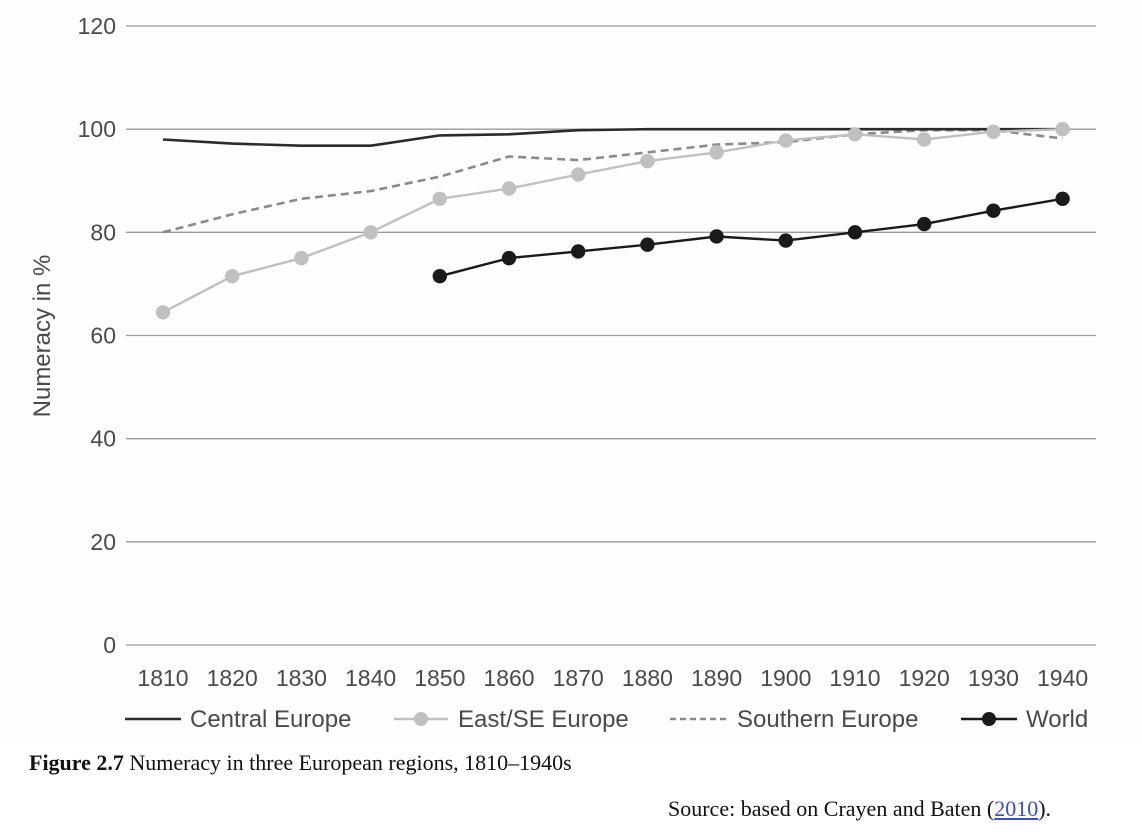  Describe the element at coordinates (716, 678) in the screenshot. I see `x-tick-label: 1890` at that location.